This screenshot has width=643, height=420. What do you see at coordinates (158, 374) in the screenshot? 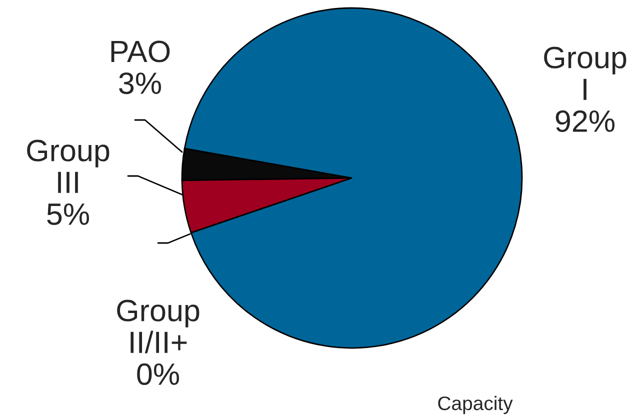
I see `text: 0%` at bounding box center [158, 374].